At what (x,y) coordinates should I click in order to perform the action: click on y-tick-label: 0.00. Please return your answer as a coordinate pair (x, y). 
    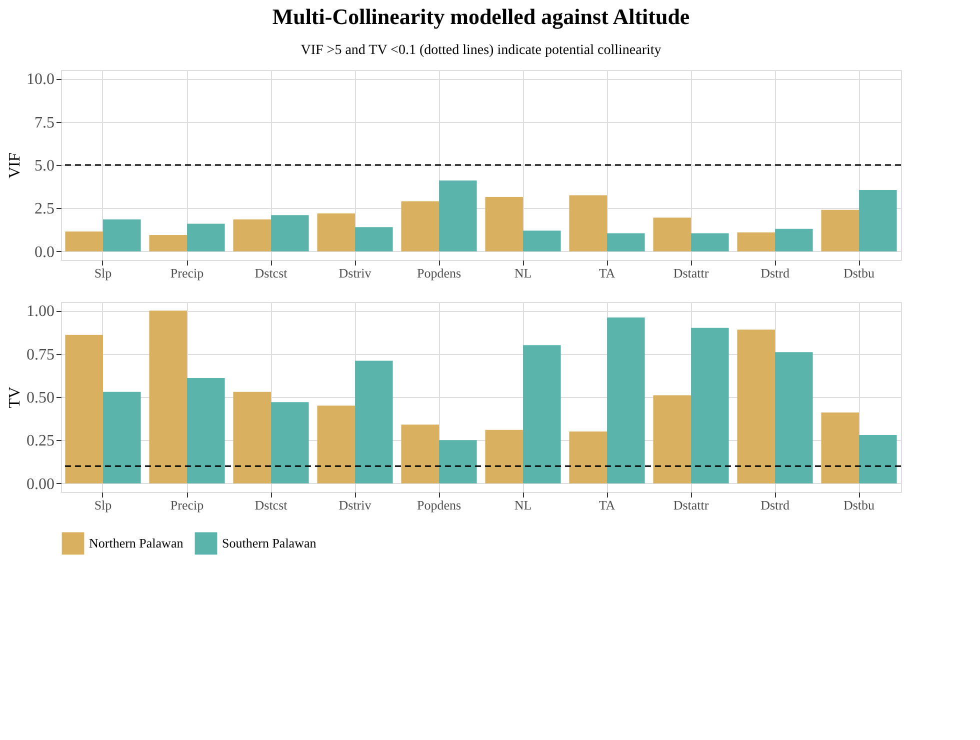
    Looking at the image, I should click on (40, 484).